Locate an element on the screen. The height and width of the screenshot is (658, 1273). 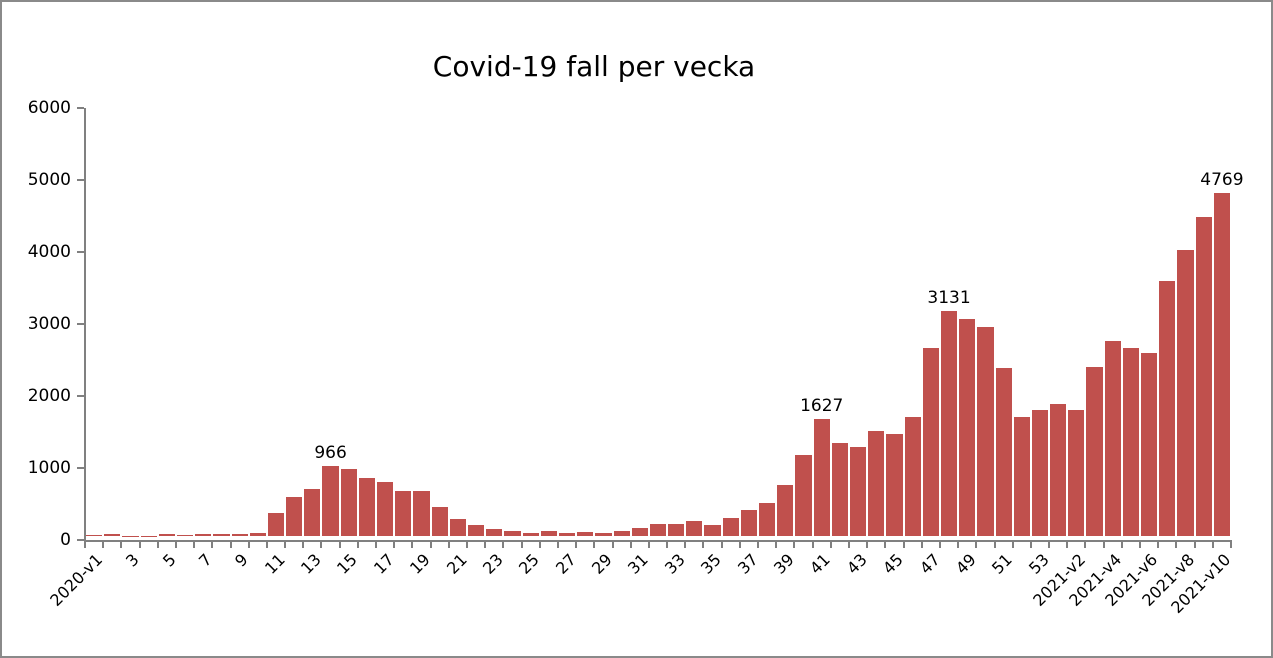
bar-week-2020-v44 is located at coordinates (876, 483).